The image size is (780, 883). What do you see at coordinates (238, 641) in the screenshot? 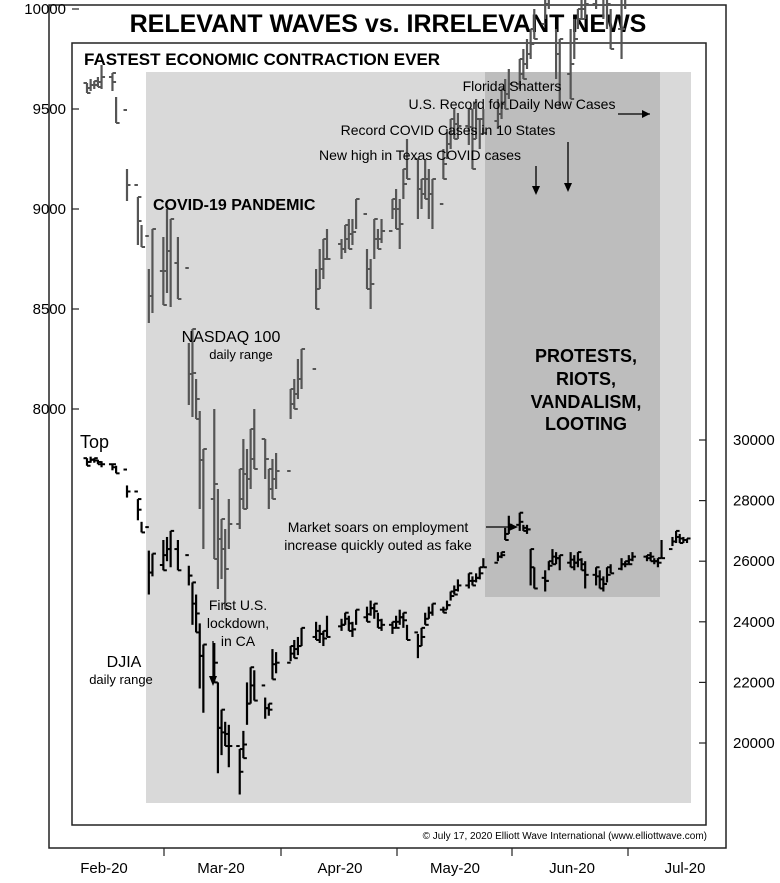
I see `lockdown-line-3: in CA` at bounding box center [238, 641].